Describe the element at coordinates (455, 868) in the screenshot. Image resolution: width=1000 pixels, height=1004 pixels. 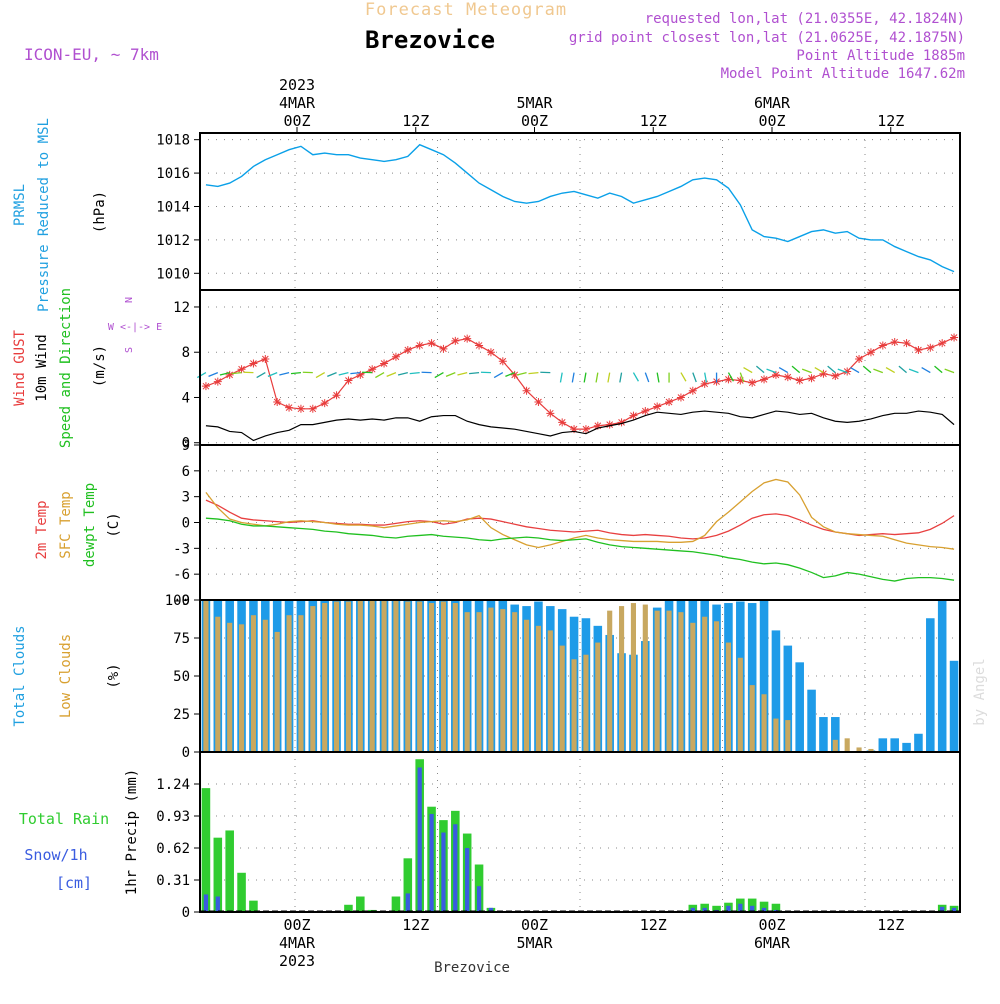
I see `snow-bar` at that location.